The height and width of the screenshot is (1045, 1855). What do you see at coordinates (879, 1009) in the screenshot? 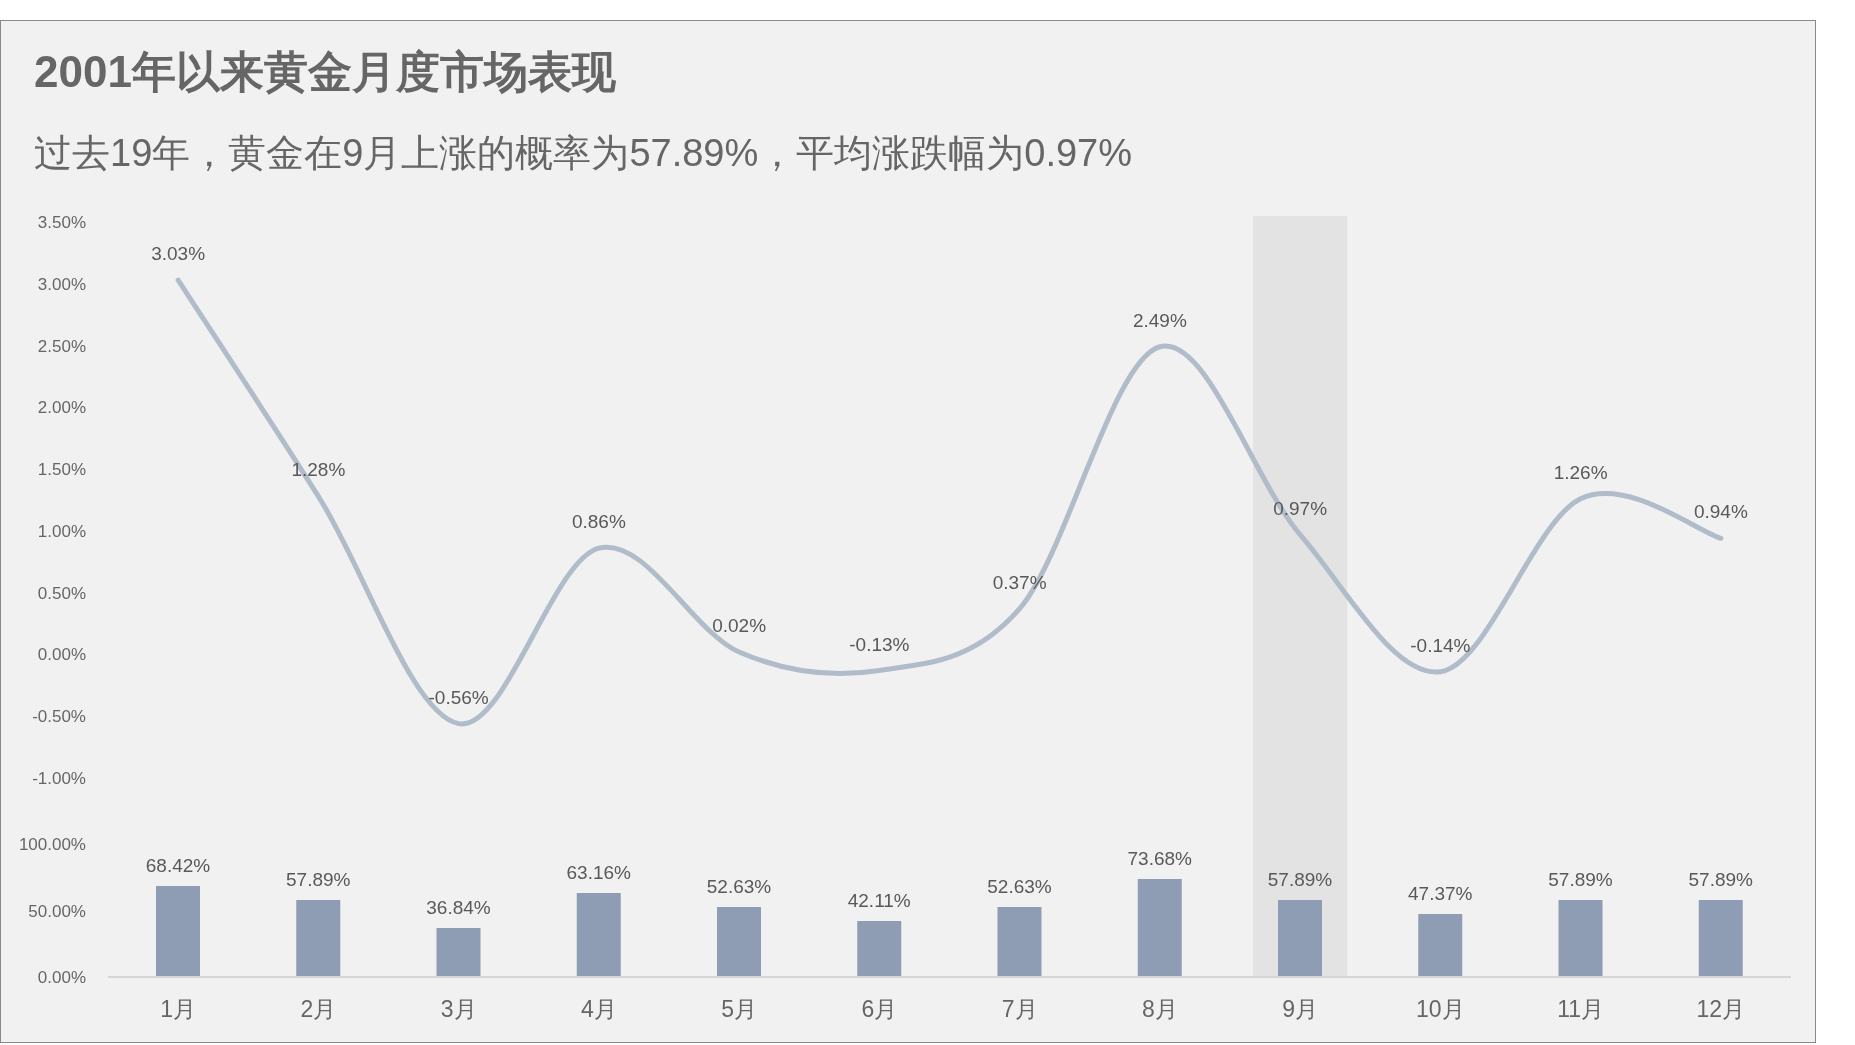
I see `x-tick-label: 6月` at bounding box center [879, 1009].